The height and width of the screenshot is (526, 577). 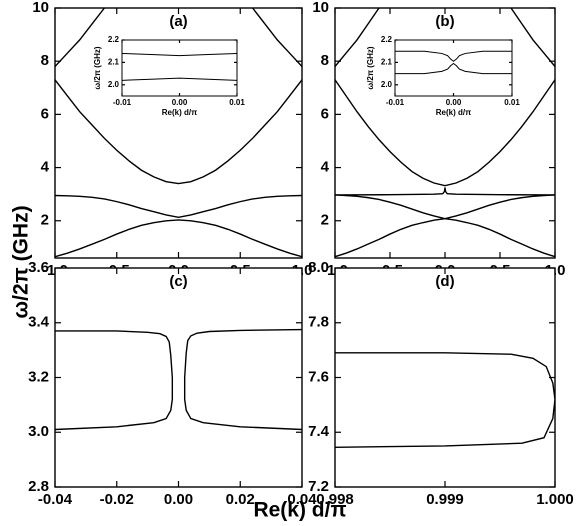 What do you see at coordinates (117, 499) in the screenshot?
I see `x-tick-label: -0.02` at bounding box center [117, 499].